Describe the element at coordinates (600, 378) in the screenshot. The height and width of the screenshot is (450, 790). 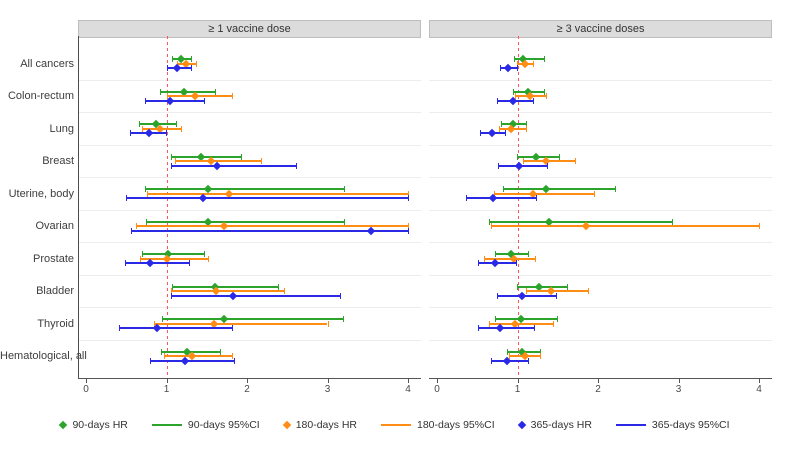
I see `x-axis-line` at that location.